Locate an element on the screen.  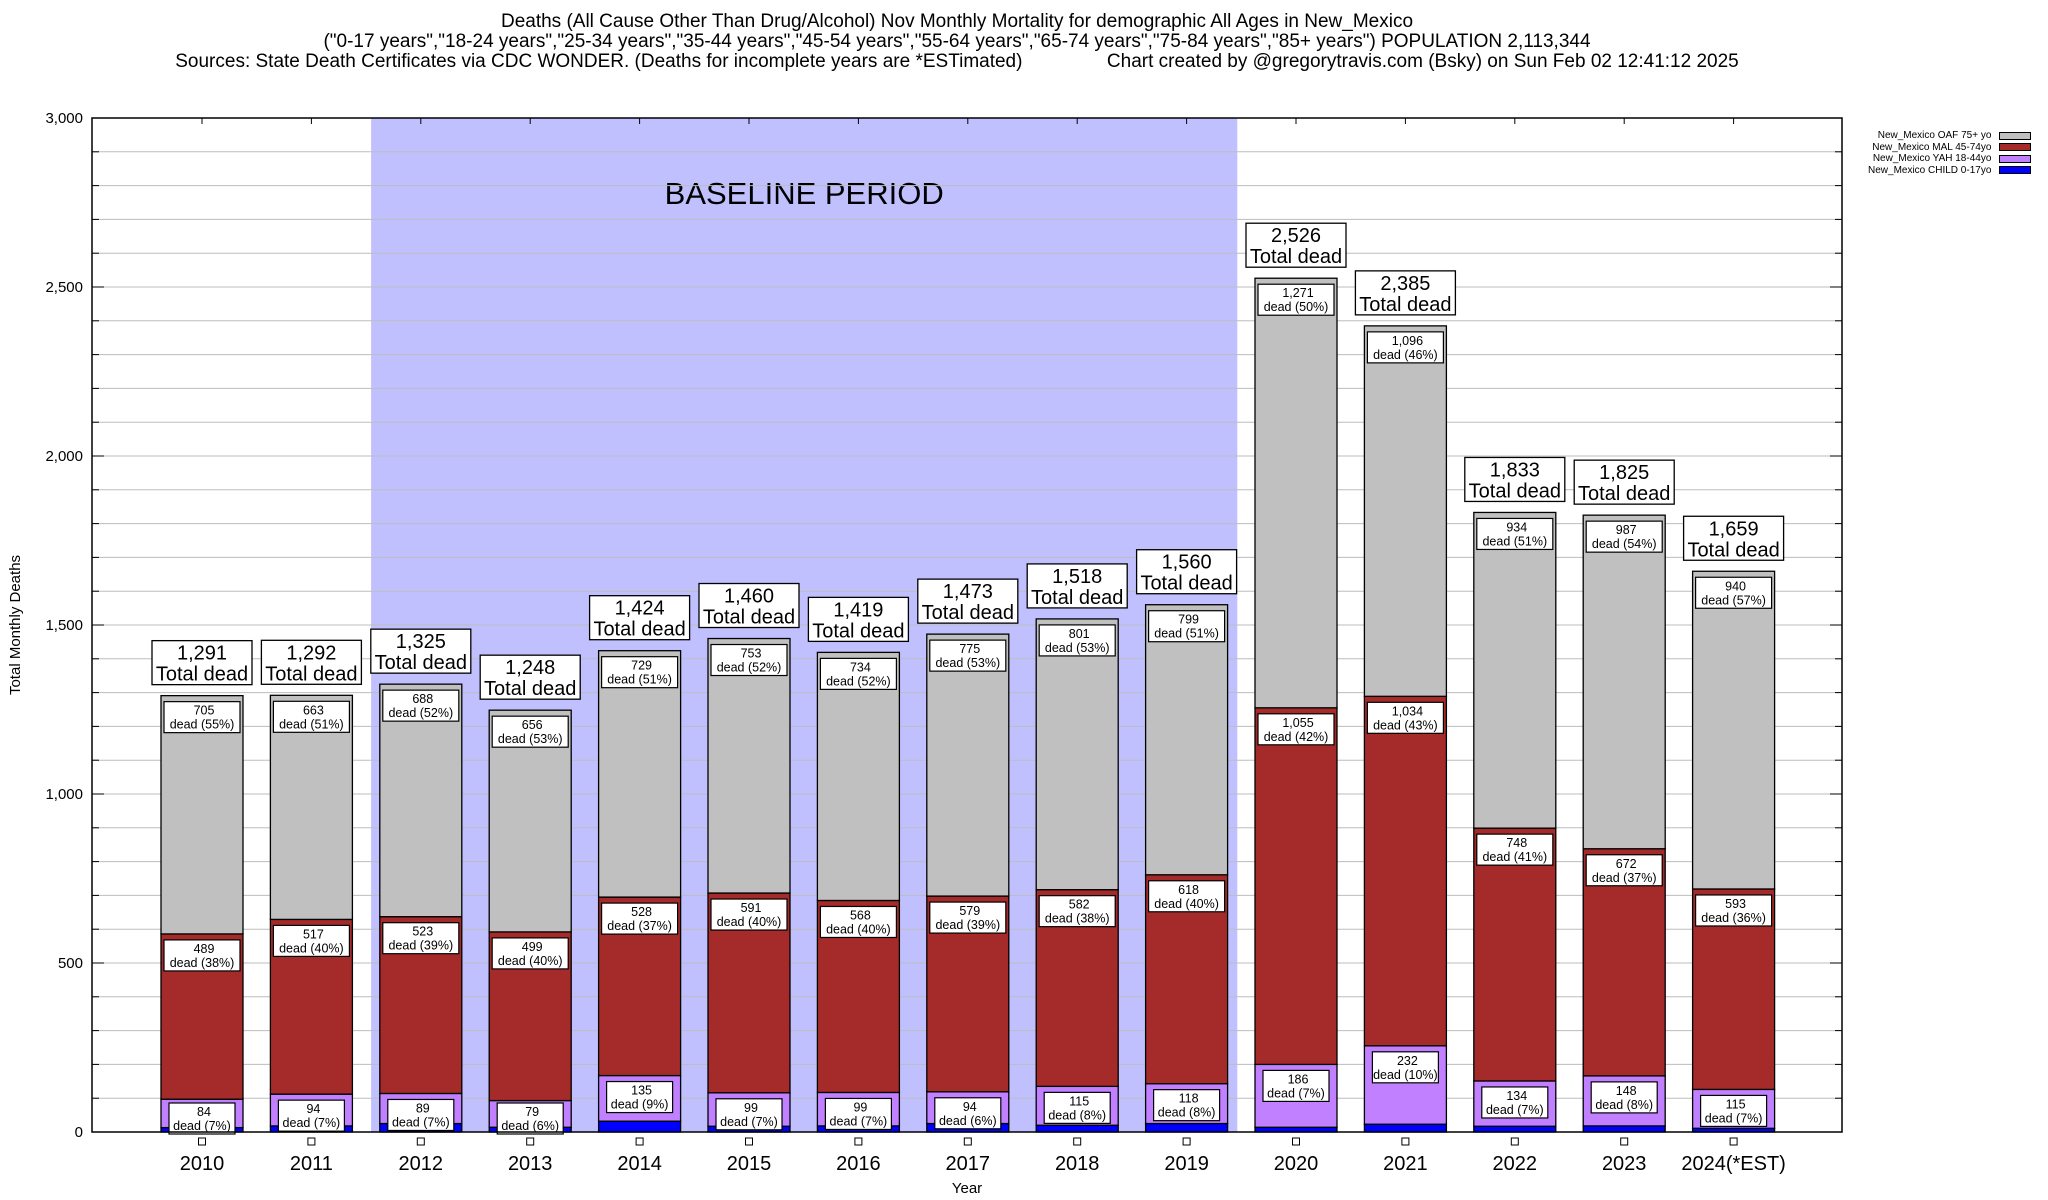
y-tick-label: 1,000 is located at coordinates (64, 794).